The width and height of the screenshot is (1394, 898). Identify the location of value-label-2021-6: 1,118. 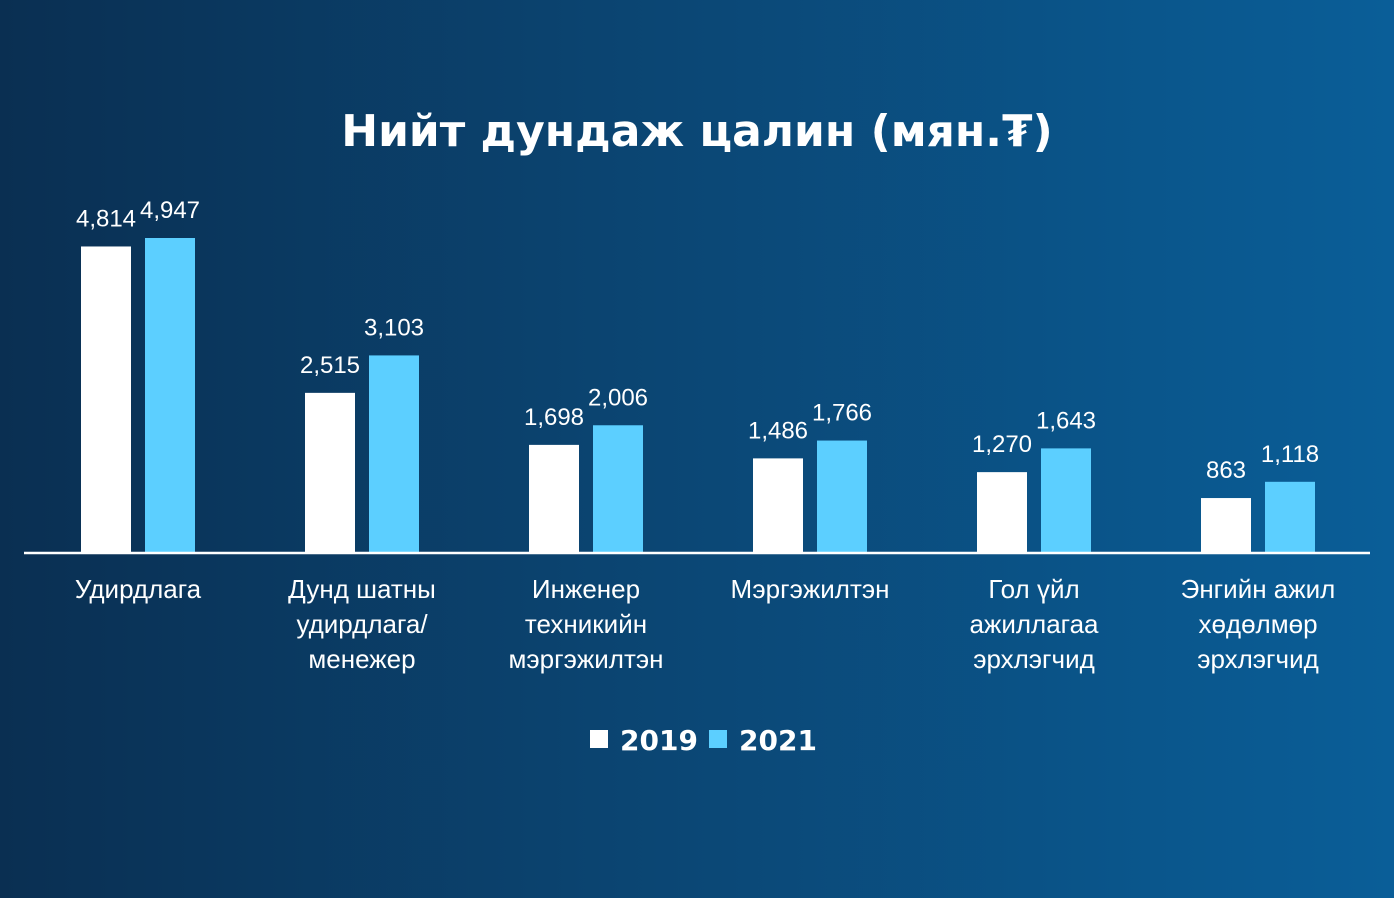
(1290, 454).